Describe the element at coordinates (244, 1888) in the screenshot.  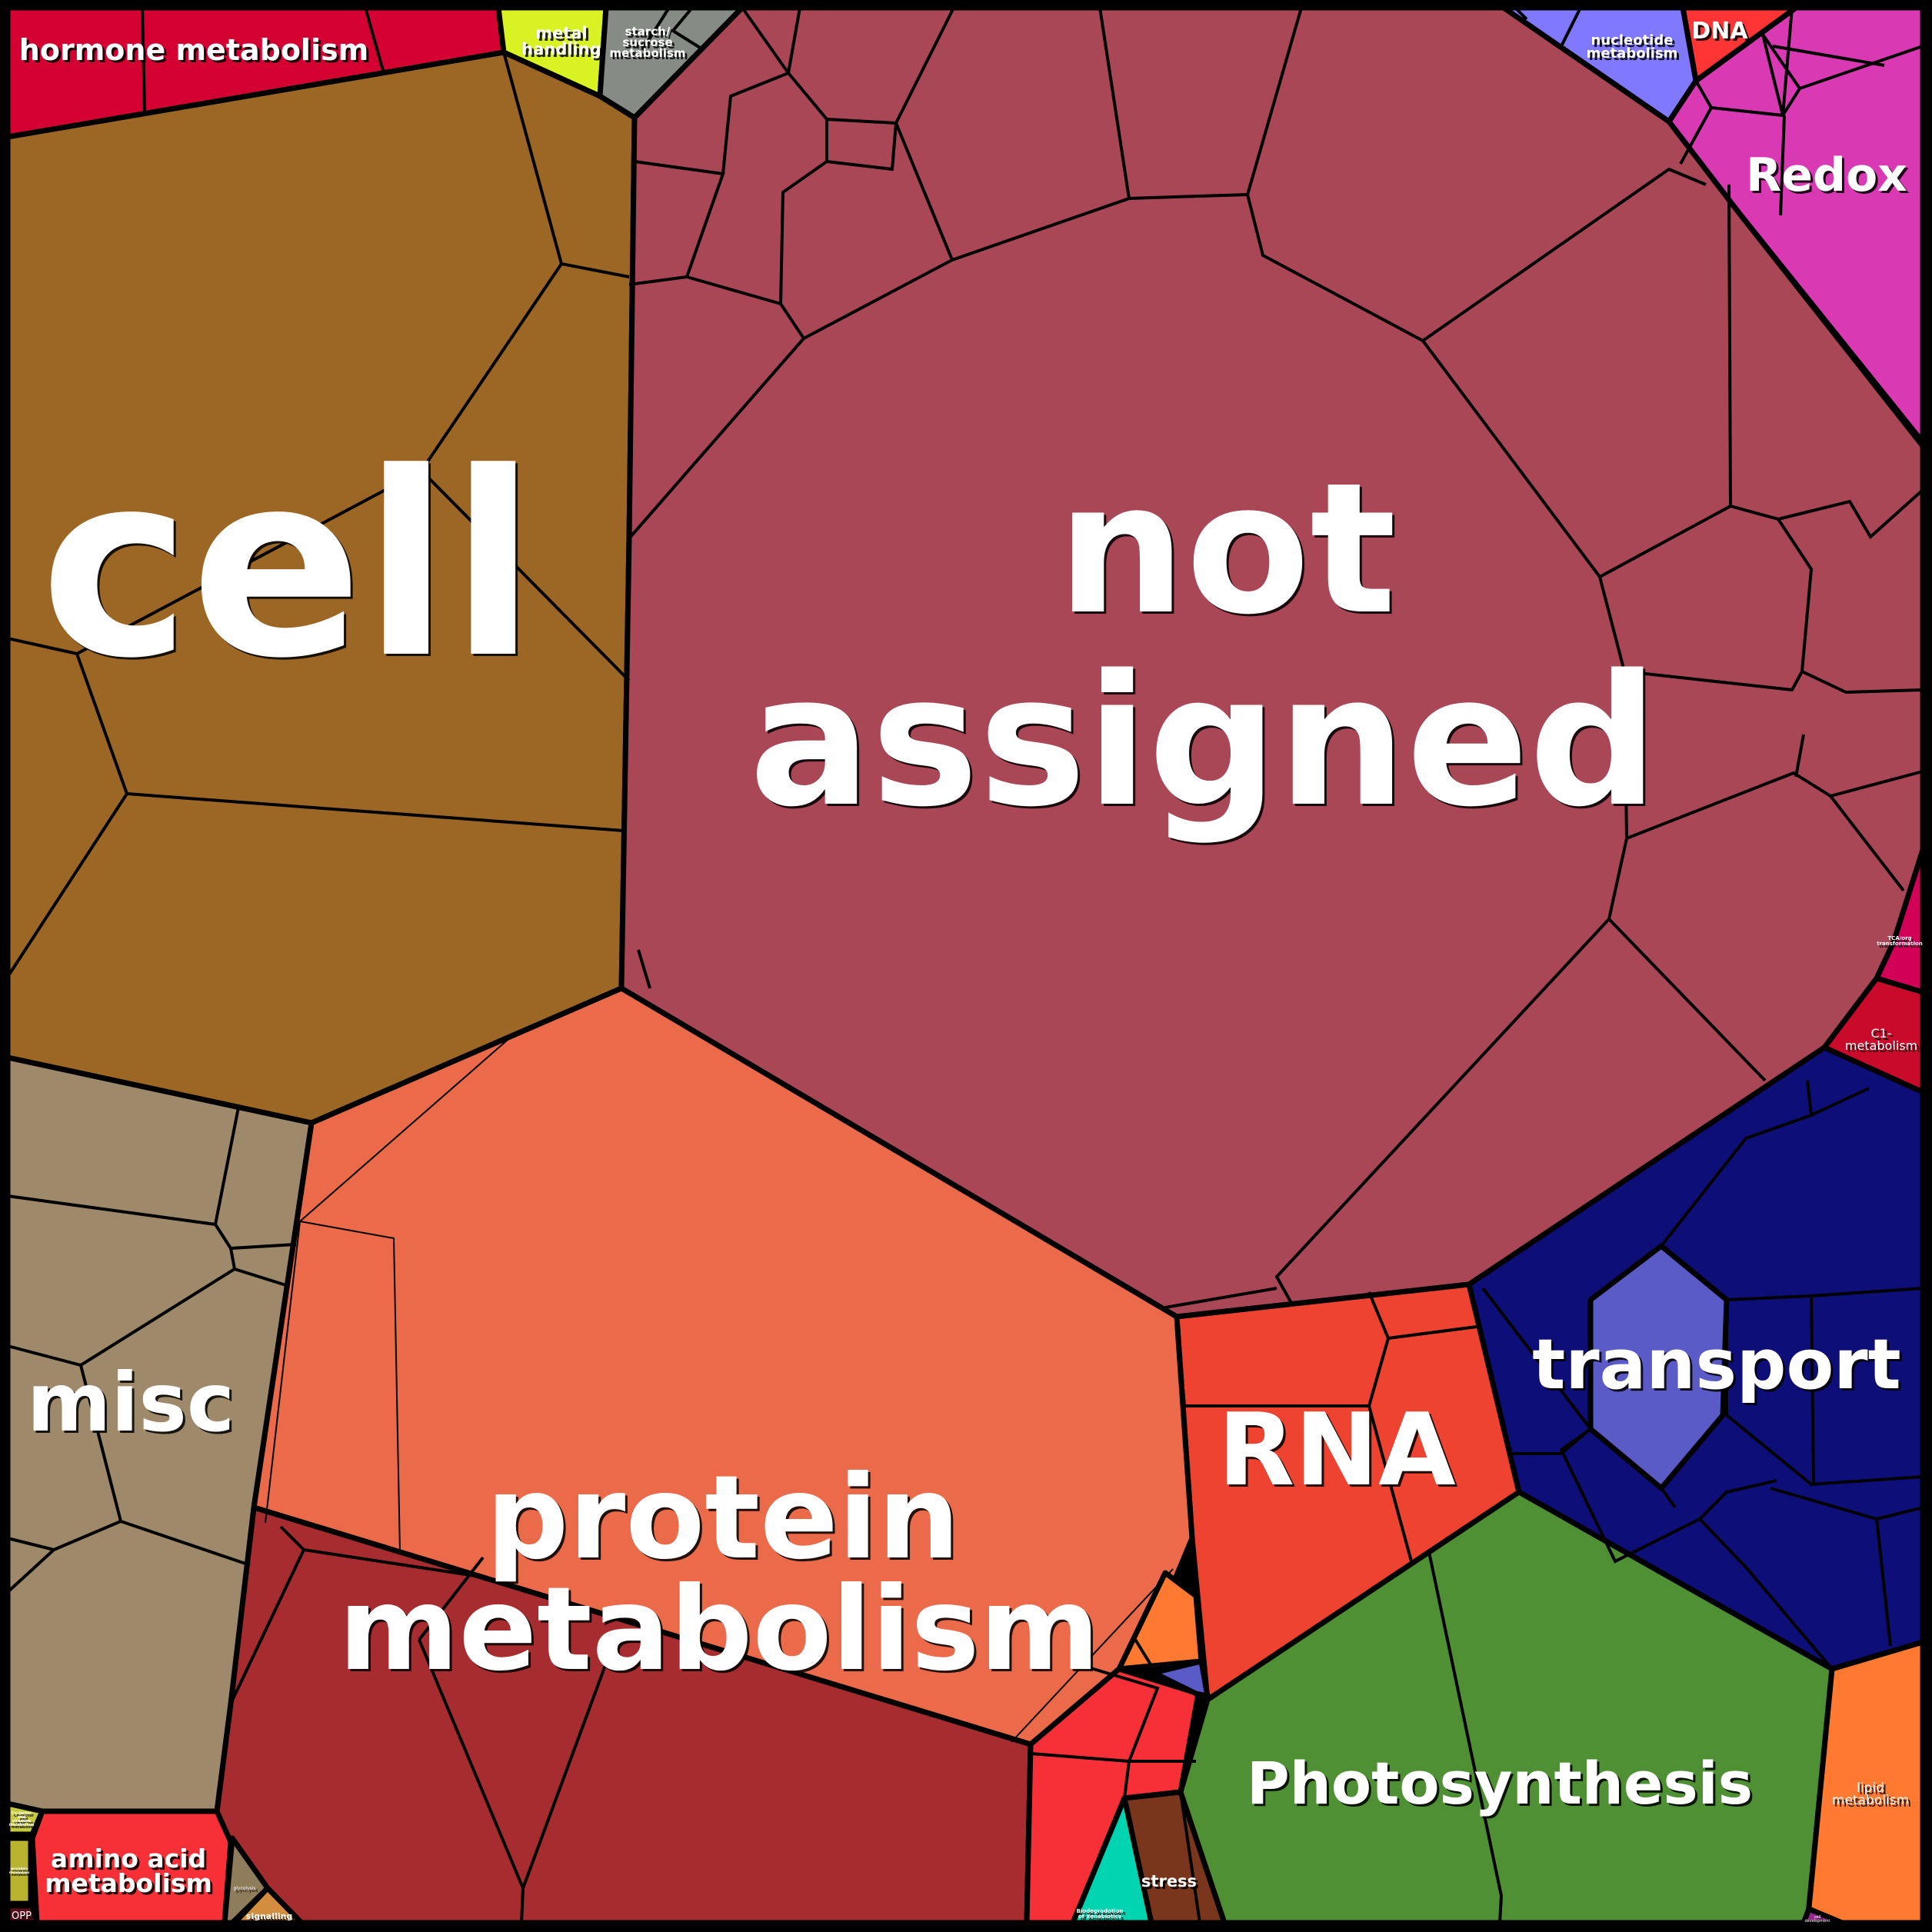
I see `label-glycolysis: glycolysis` at that location.